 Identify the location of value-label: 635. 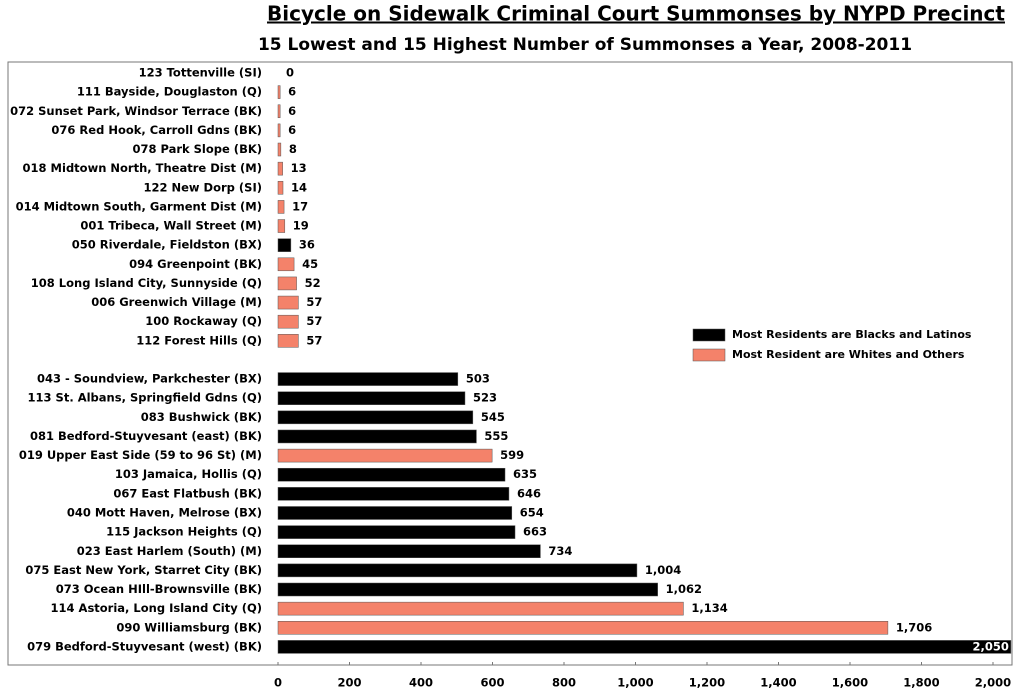
(525, 474).